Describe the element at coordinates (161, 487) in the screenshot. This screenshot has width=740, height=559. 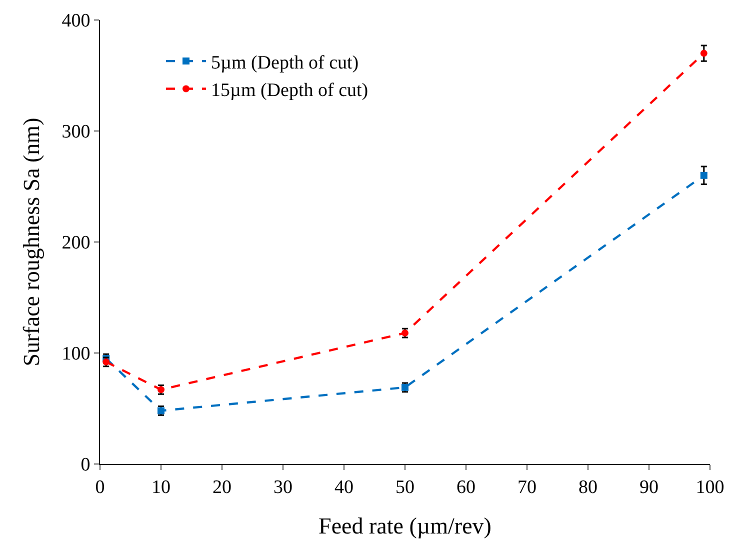
I see `x-tick-label: 10` at that location.